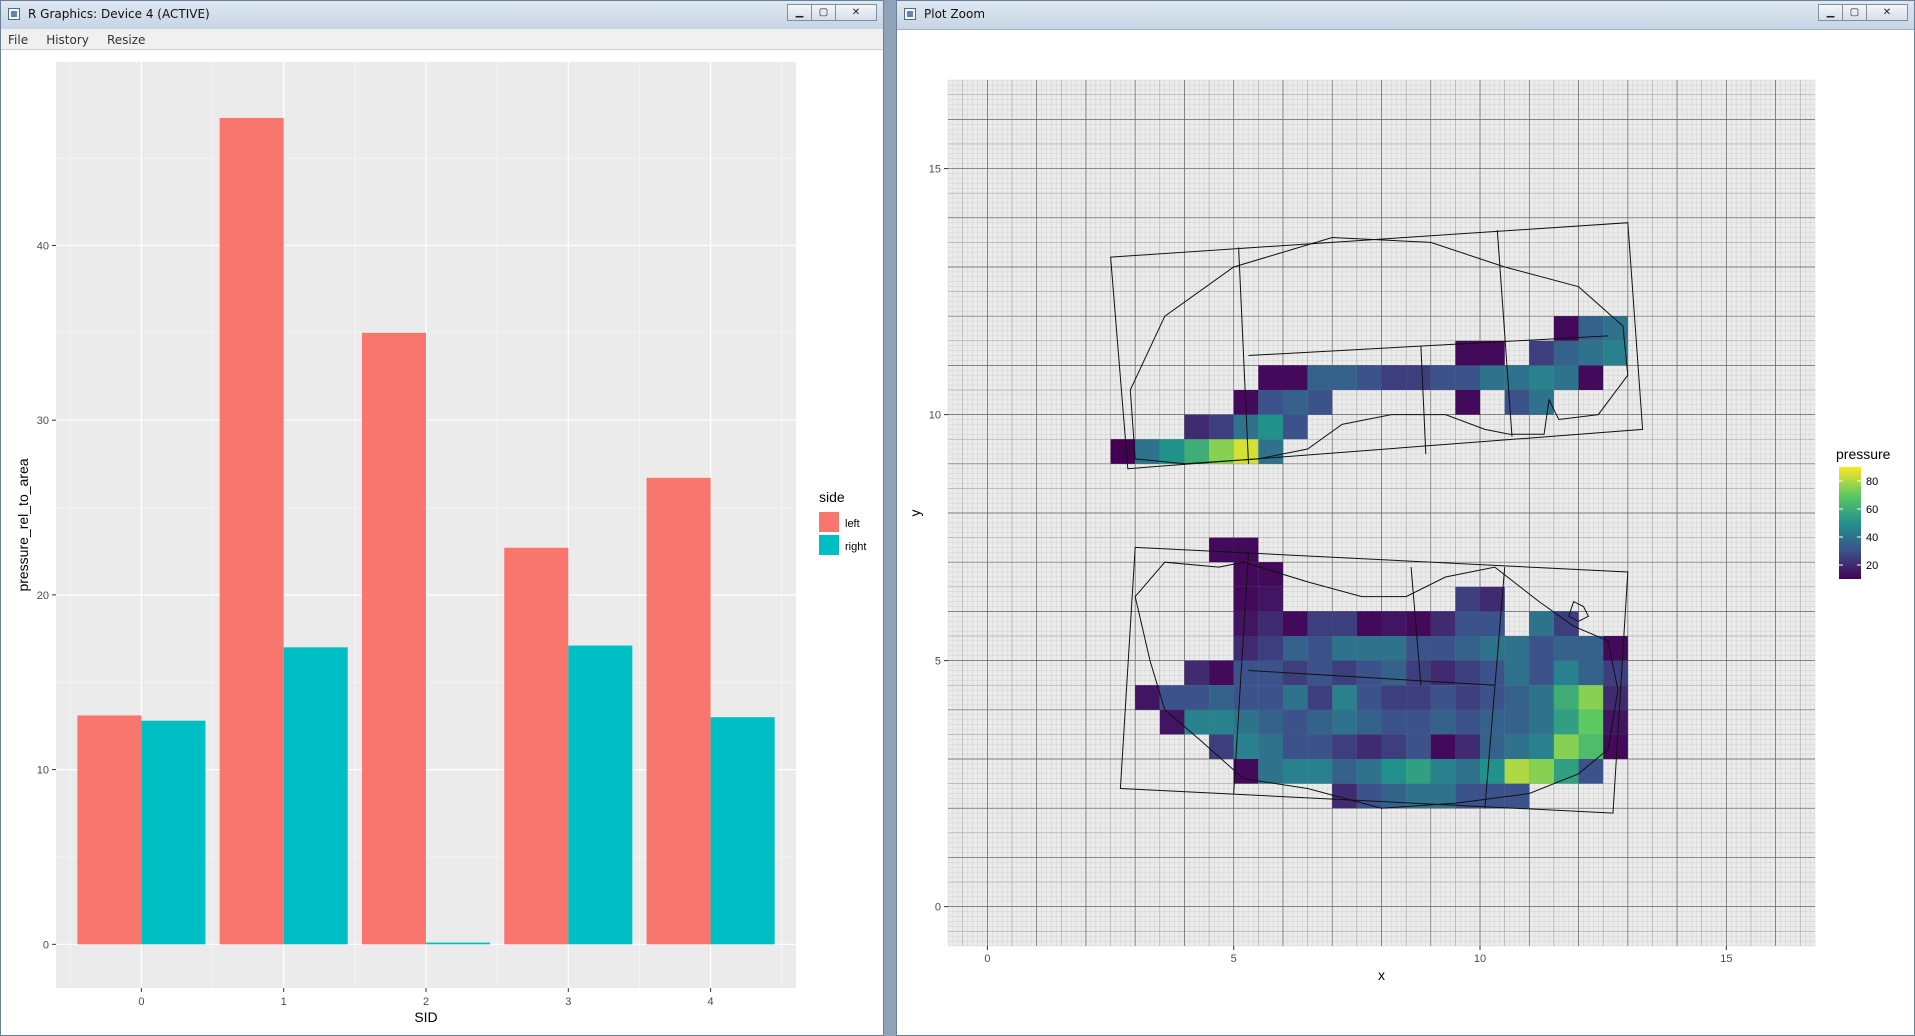 The width and height of the screenshot is (1915, 1036). I want to click on bottom-foot-divider, so click(1416, 626).